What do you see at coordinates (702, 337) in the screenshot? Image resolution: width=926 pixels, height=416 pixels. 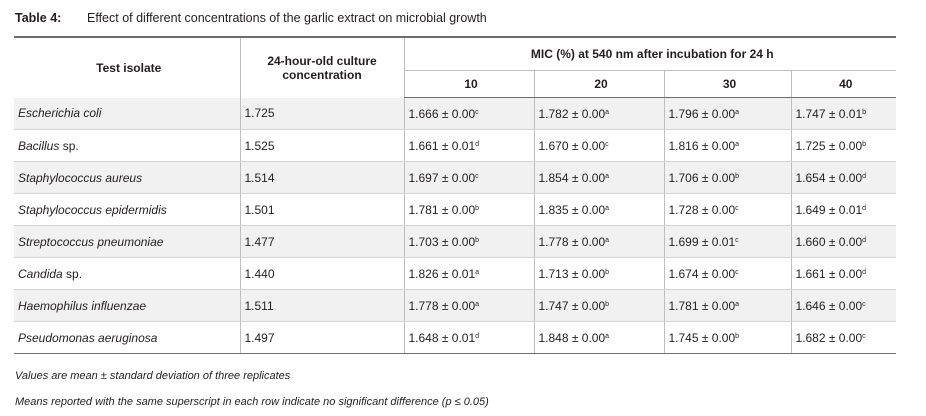 I see `mic-value: 1.745 ± 0.00` at bounding box center [702, 337].